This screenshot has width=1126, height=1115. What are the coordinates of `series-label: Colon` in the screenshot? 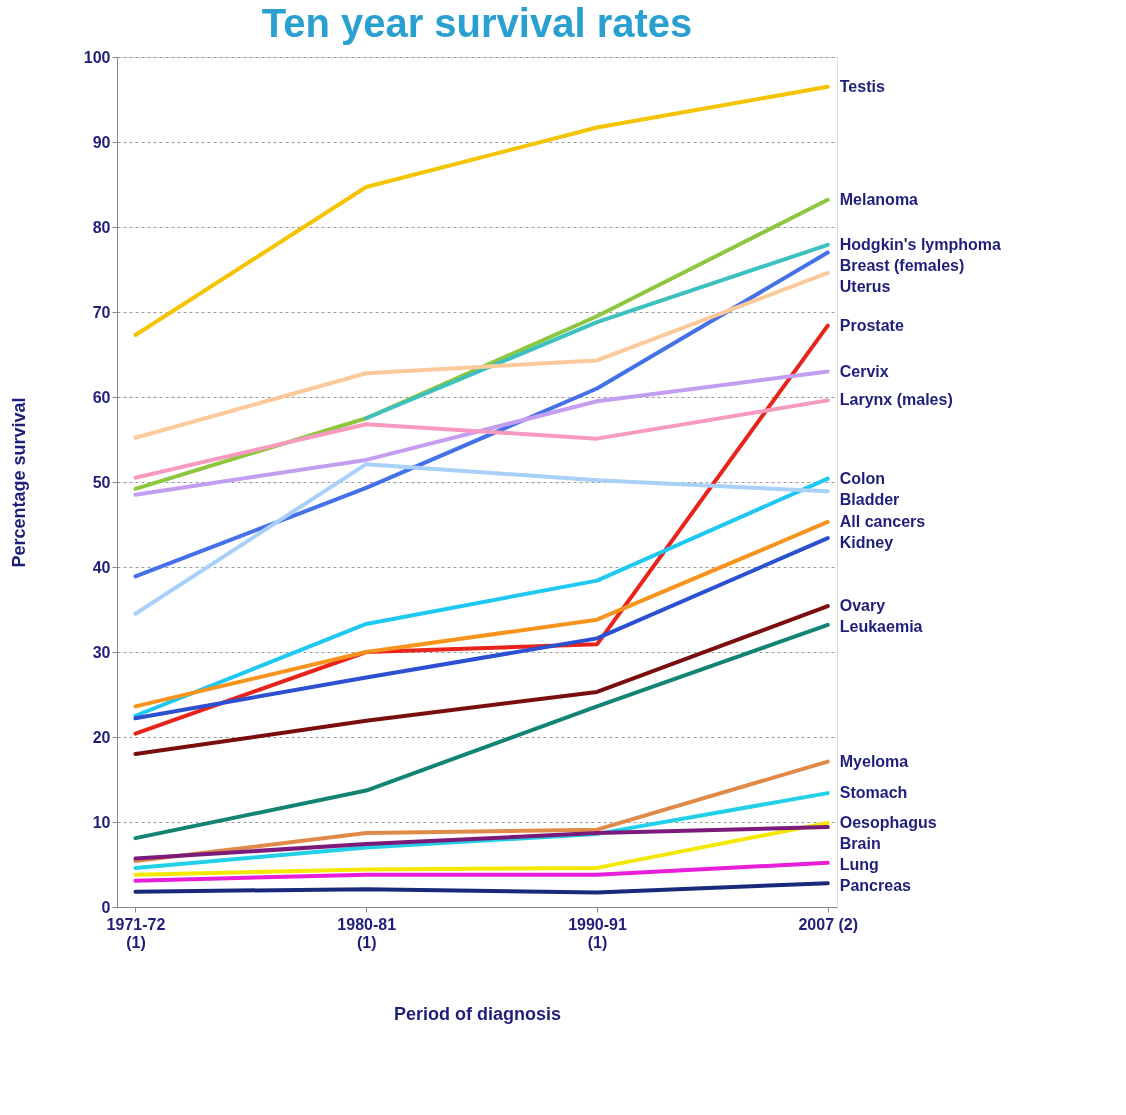 It's located at (862, 478).